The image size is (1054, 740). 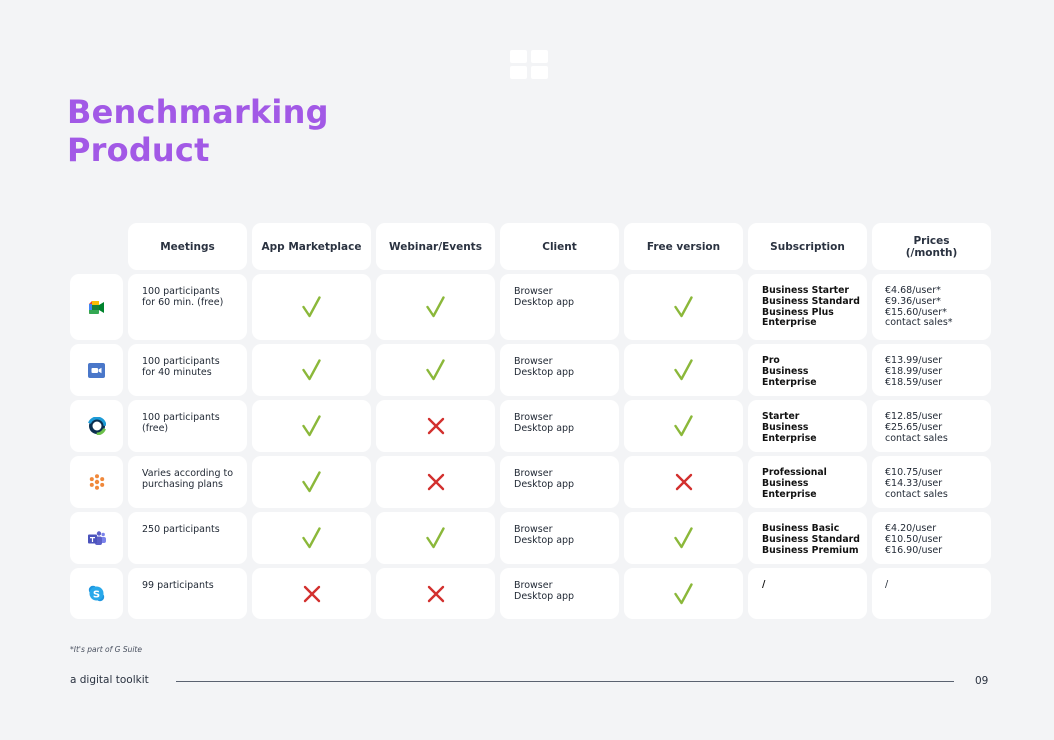 I want to click on meetings-cell: 99 participants, so click(x=187, y=593).